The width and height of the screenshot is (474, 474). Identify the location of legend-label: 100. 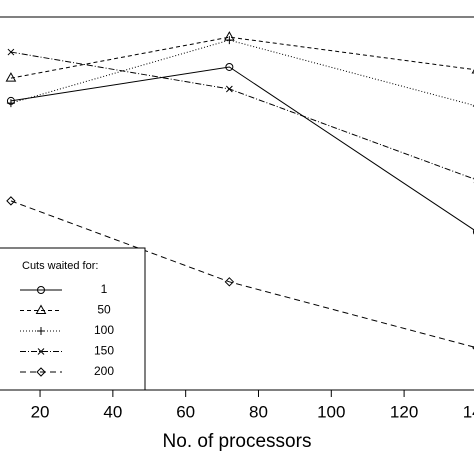
(104, 330).